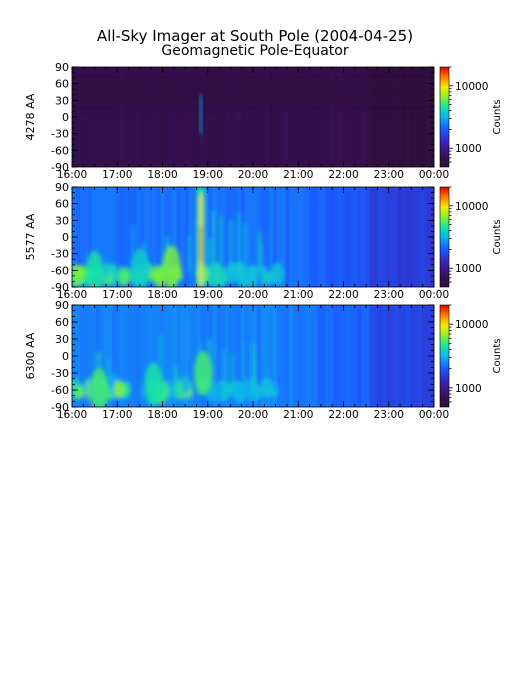 The image size is (510, 680). Describe the element at coordinates (60, 150) in the screenshot. I see `y-tick-label: -60` at that location.